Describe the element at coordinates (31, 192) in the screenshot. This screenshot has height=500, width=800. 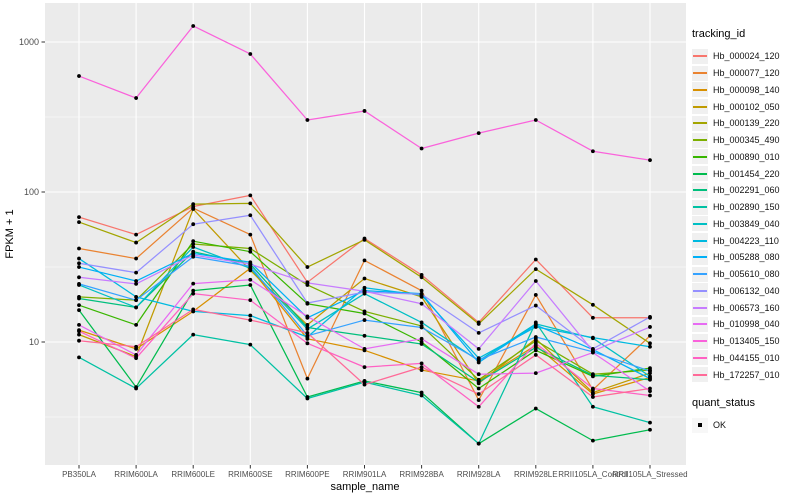
I see `y-tick-label: 100` at that location.